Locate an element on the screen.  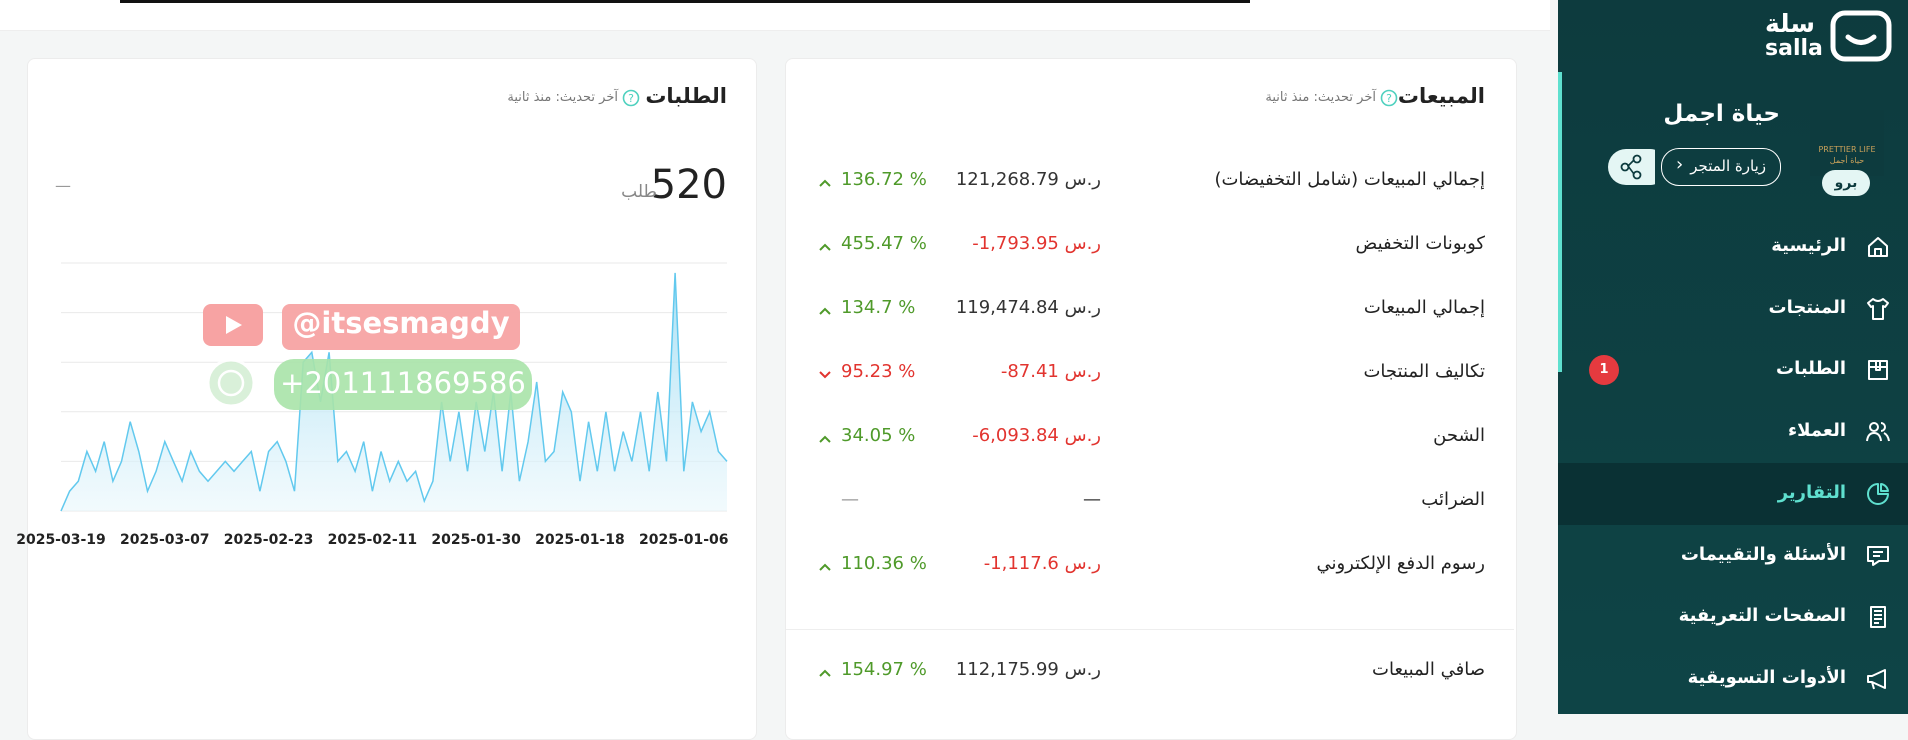
brand-latin: salla is located at coordinates (1794, 48).